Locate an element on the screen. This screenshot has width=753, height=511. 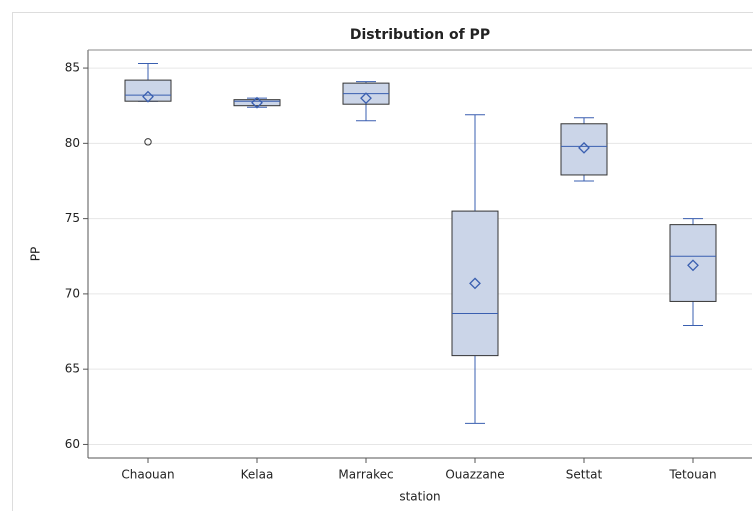
y-tick-label: 70 is located at coordinates (72, 293).